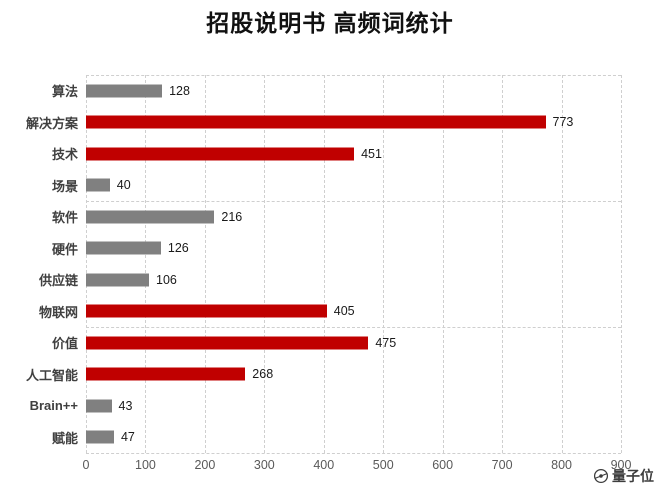 The height and width of the screenshot is (496, 660). What do you see at coordinates (64, 438) in the screenshot?
I see `category-label: 赋能` at bounding box center [64, 438].